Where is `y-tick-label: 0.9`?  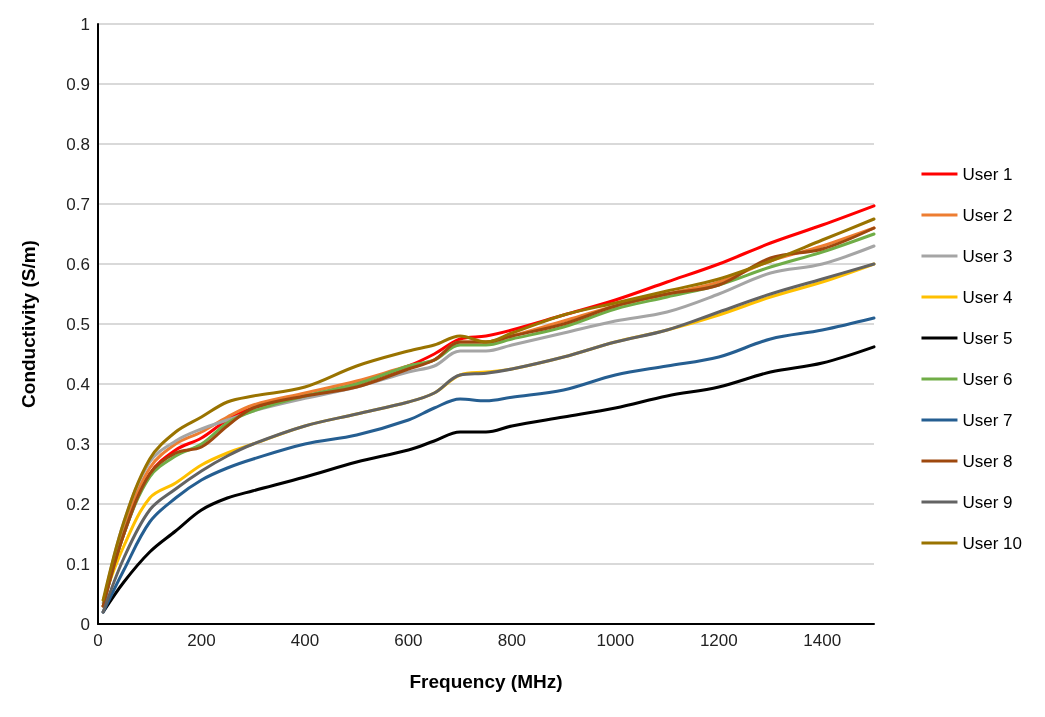
y-tick-label: 0.9 is located at coordinates (78, 84).